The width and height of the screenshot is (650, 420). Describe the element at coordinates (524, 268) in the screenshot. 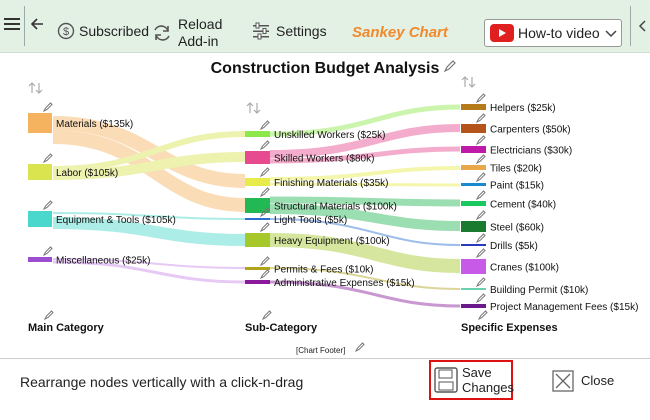

I see `expense-node-label: Cranes ($100k)` at that location.